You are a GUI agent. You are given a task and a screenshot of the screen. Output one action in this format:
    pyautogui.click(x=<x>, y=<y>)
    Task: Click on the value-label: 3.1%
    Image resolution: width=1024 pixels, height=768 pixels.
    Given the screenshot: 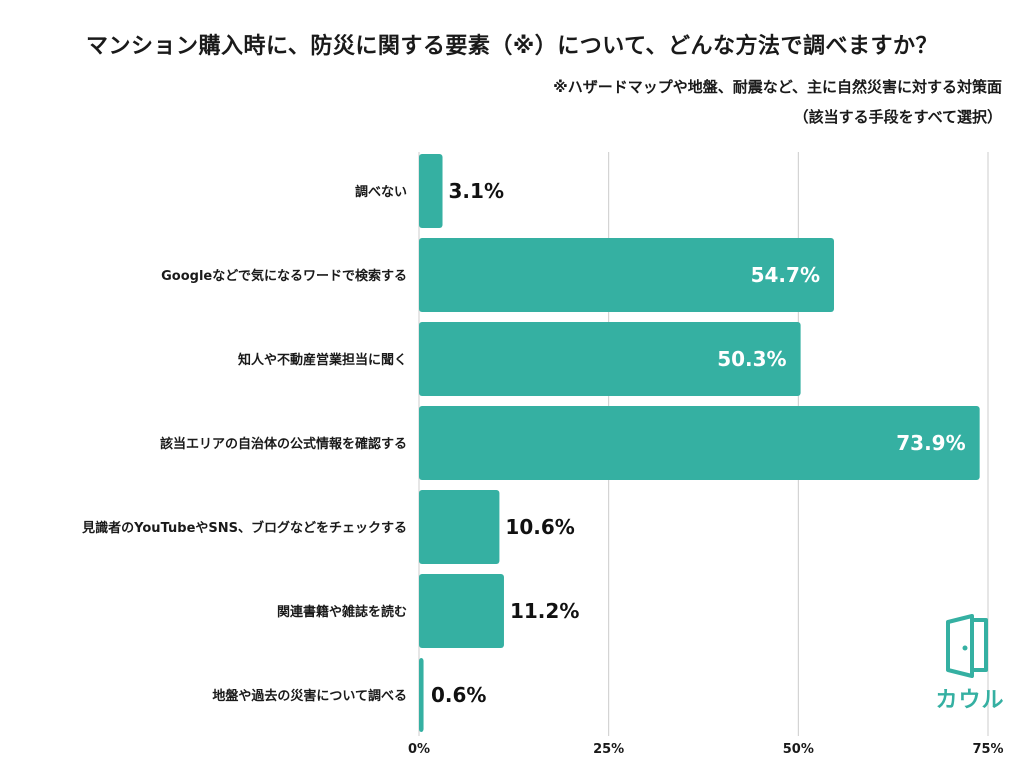 What is the action you would take?
    pyautogui.click(x=476, y=191)
    